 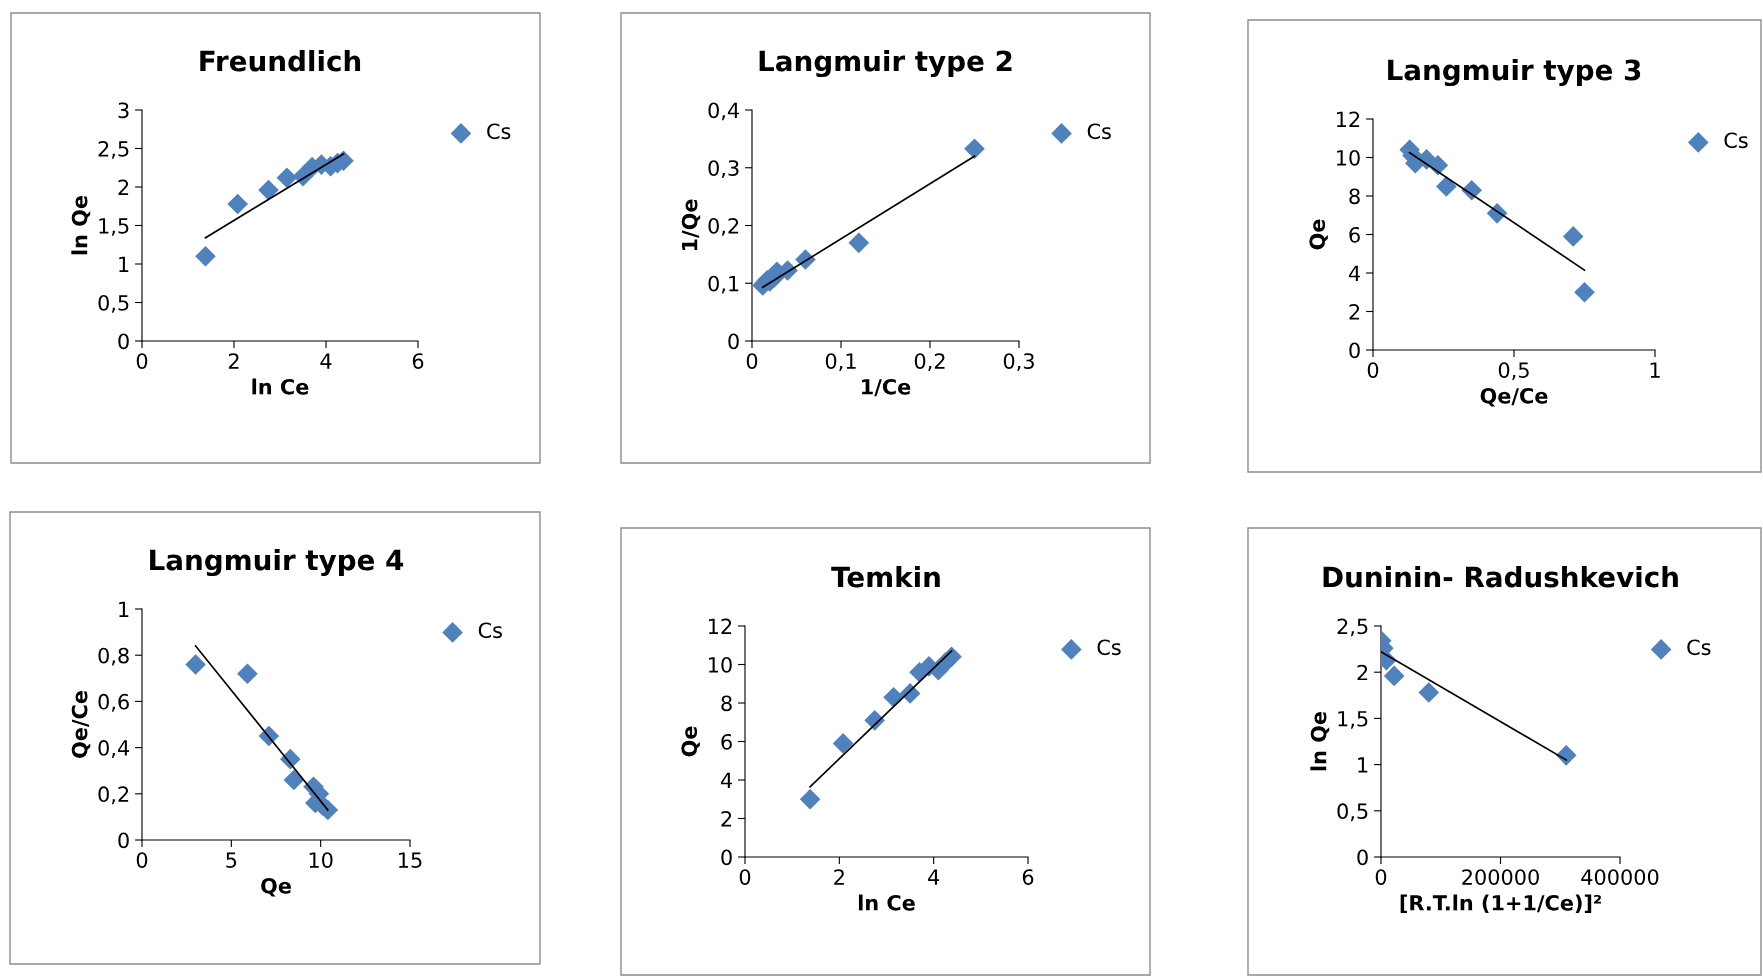 What do you see at coordinates (886, 387) in the screenshot?
I see `x-axis-title: 1/Ce` at bounding box center [886, 387].